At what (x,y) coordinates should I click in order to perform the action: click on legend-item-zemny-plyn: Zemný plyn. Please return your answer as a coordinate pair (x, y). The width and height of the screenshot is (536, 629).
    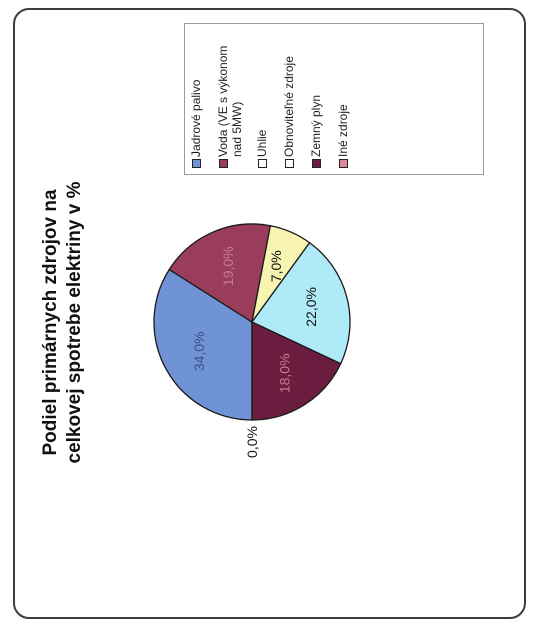
    Looking at the image, I should click on (316, 99).